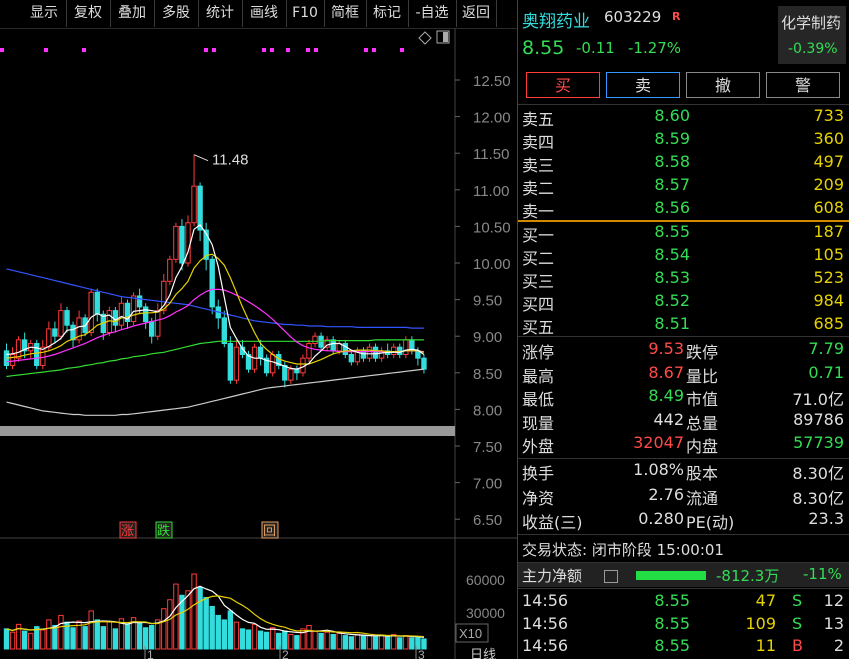 The width and height of the screenshot is (849, 659). Describe the element at coordinates (812, 35) in the screenshot. I see `sector-box: 化学制药 -0.39%` at that location.